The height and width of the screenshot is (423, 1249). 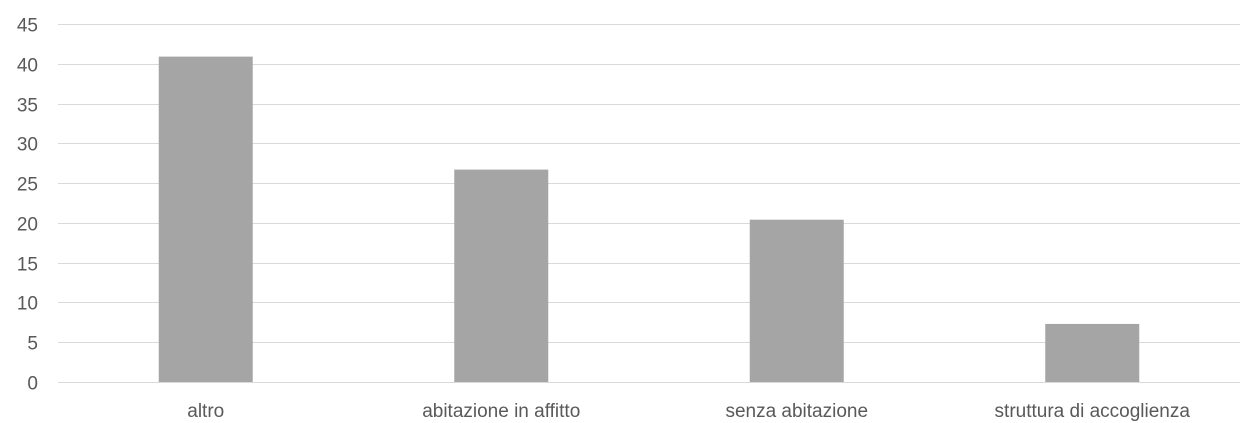 I want to click on y-tick-label: 0, so click(x=32, y=384).